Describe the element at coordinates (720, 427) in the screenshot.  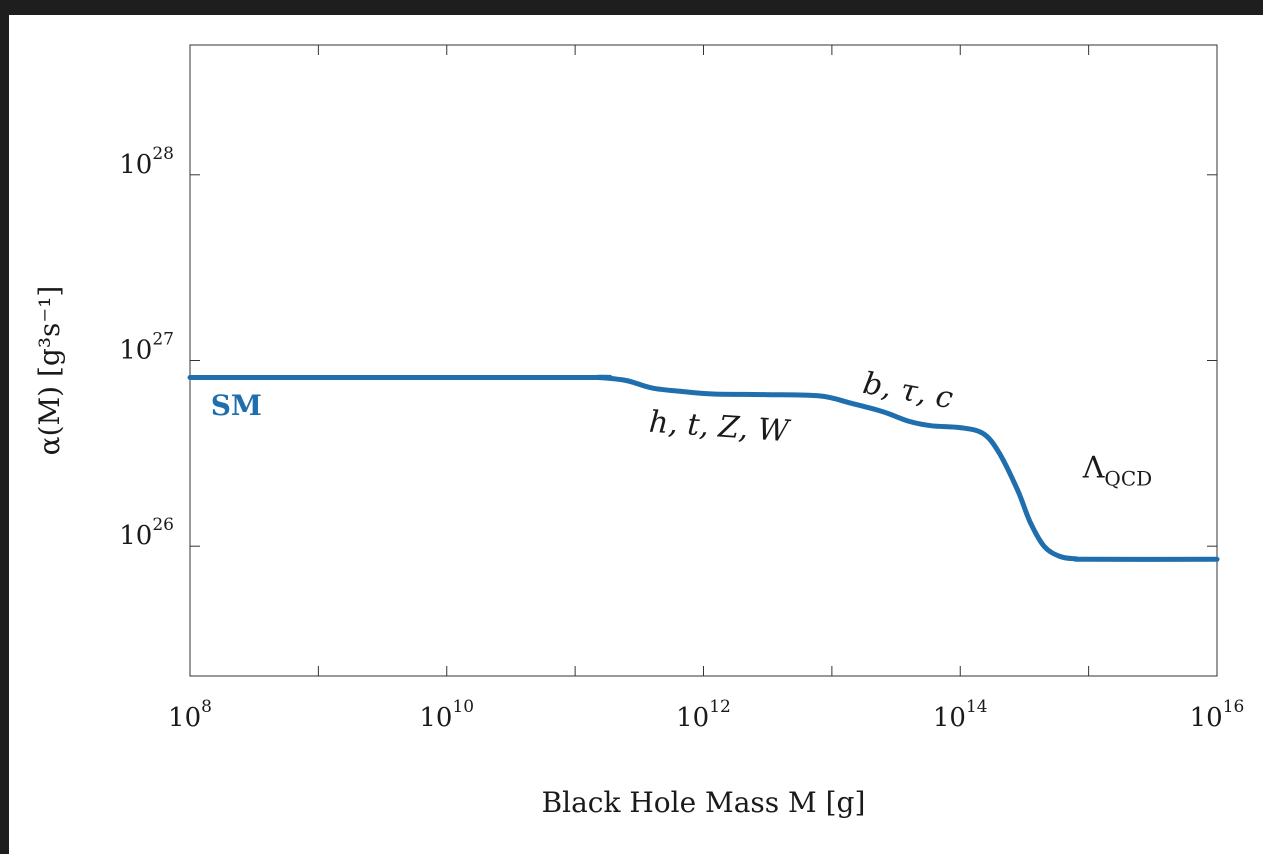
I see `annotation-htzw: h, t, Z, W` at that location.